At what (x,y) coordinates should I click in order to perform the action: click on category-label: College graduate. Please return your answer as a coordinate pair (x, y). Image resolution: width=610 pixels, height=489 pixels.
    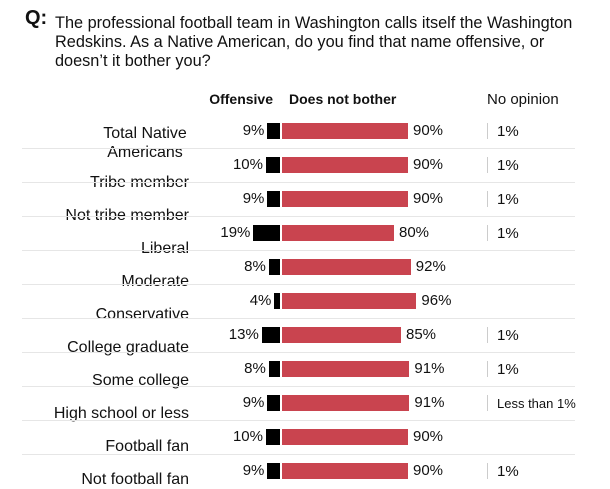
    Looking at the image, I should click on (128, 347).